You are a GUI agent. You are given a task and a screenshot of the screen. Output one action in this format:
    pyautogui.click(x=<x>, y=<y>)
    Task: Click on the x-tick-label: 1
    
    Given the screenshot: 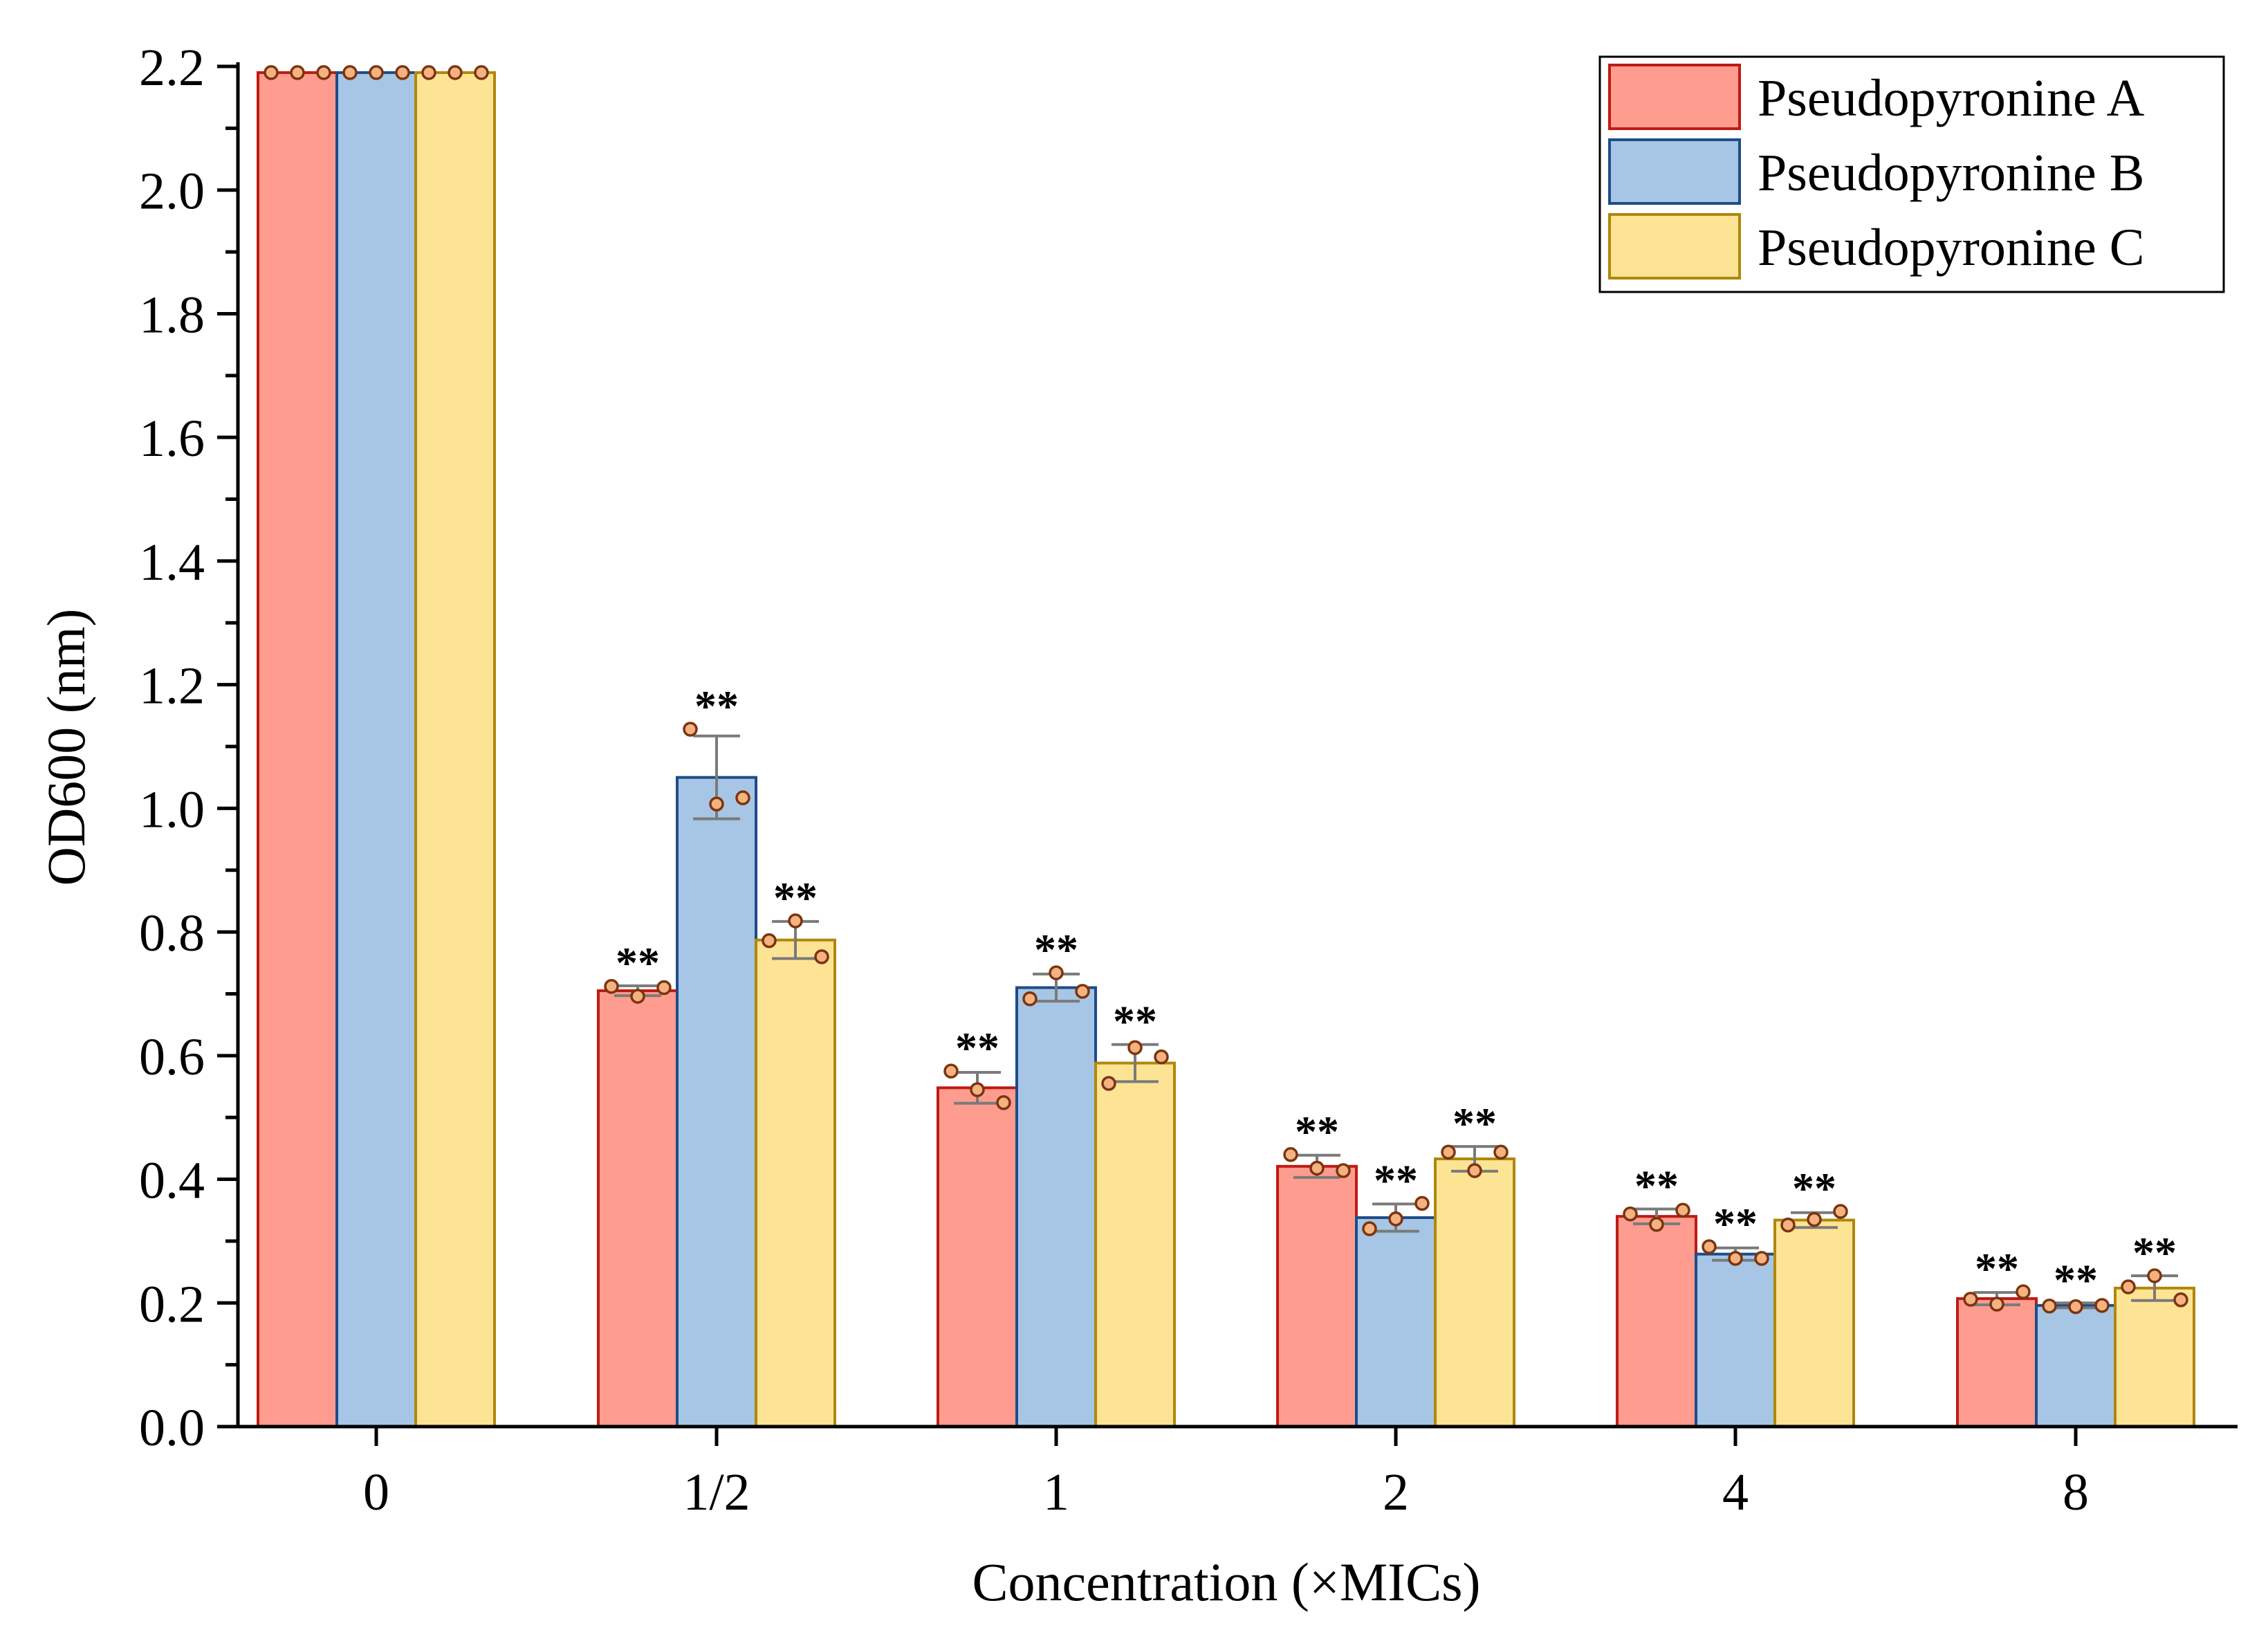 What is the action you would take?
    pyautogui.click(x=1056, y=1492)
    